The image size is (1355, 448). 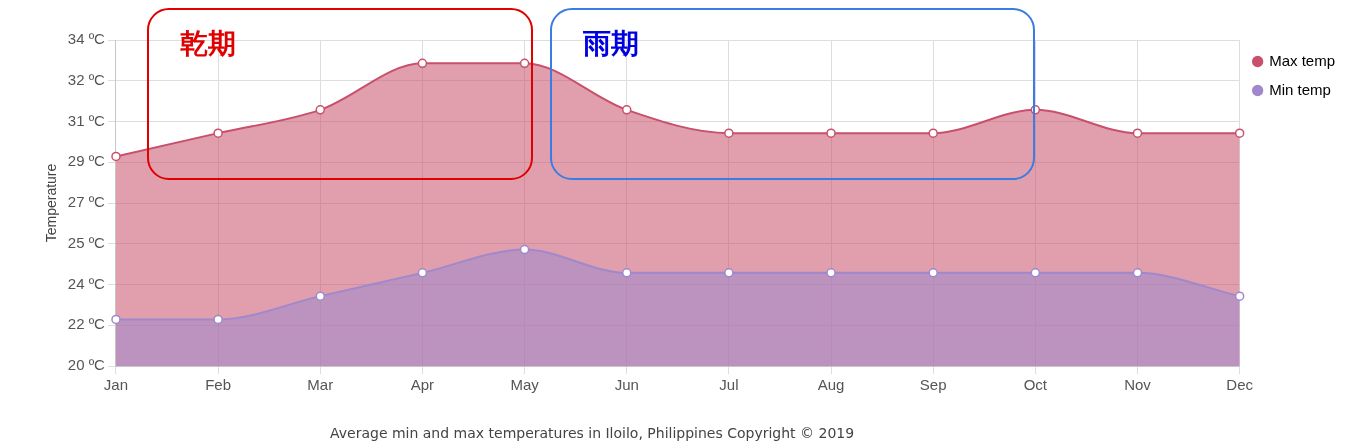 What do you see at coordinates (86, 120) in the screenshot?
I see `y-tick-label: 31 ºC` at bounding box center [86, 120].